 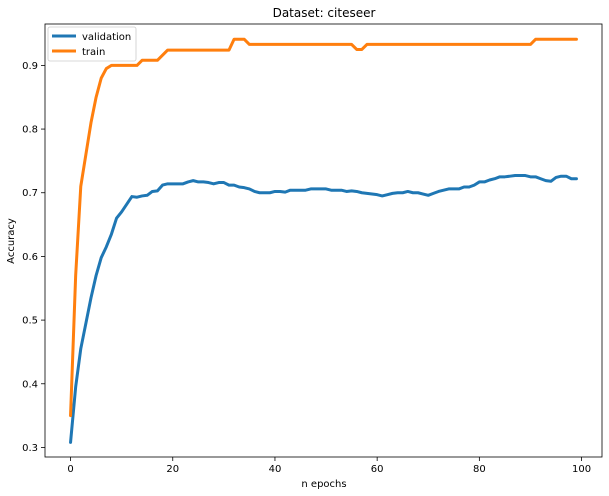 What do you see at coordinates (275, 469) in the screenshot?
I see `x-tick-label: 40` at bounding box center [275, 469].